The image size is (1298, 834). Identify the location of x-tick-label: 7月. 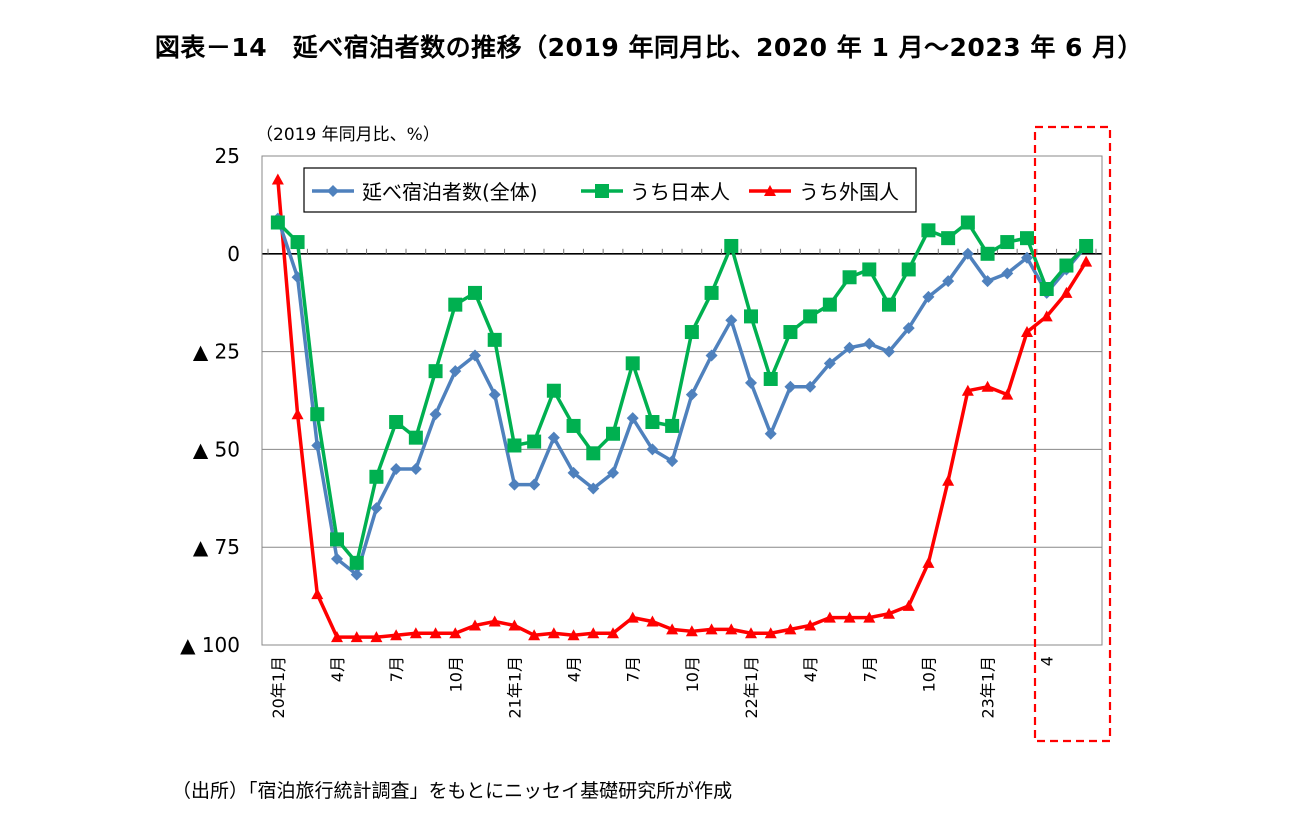
(633, 669).